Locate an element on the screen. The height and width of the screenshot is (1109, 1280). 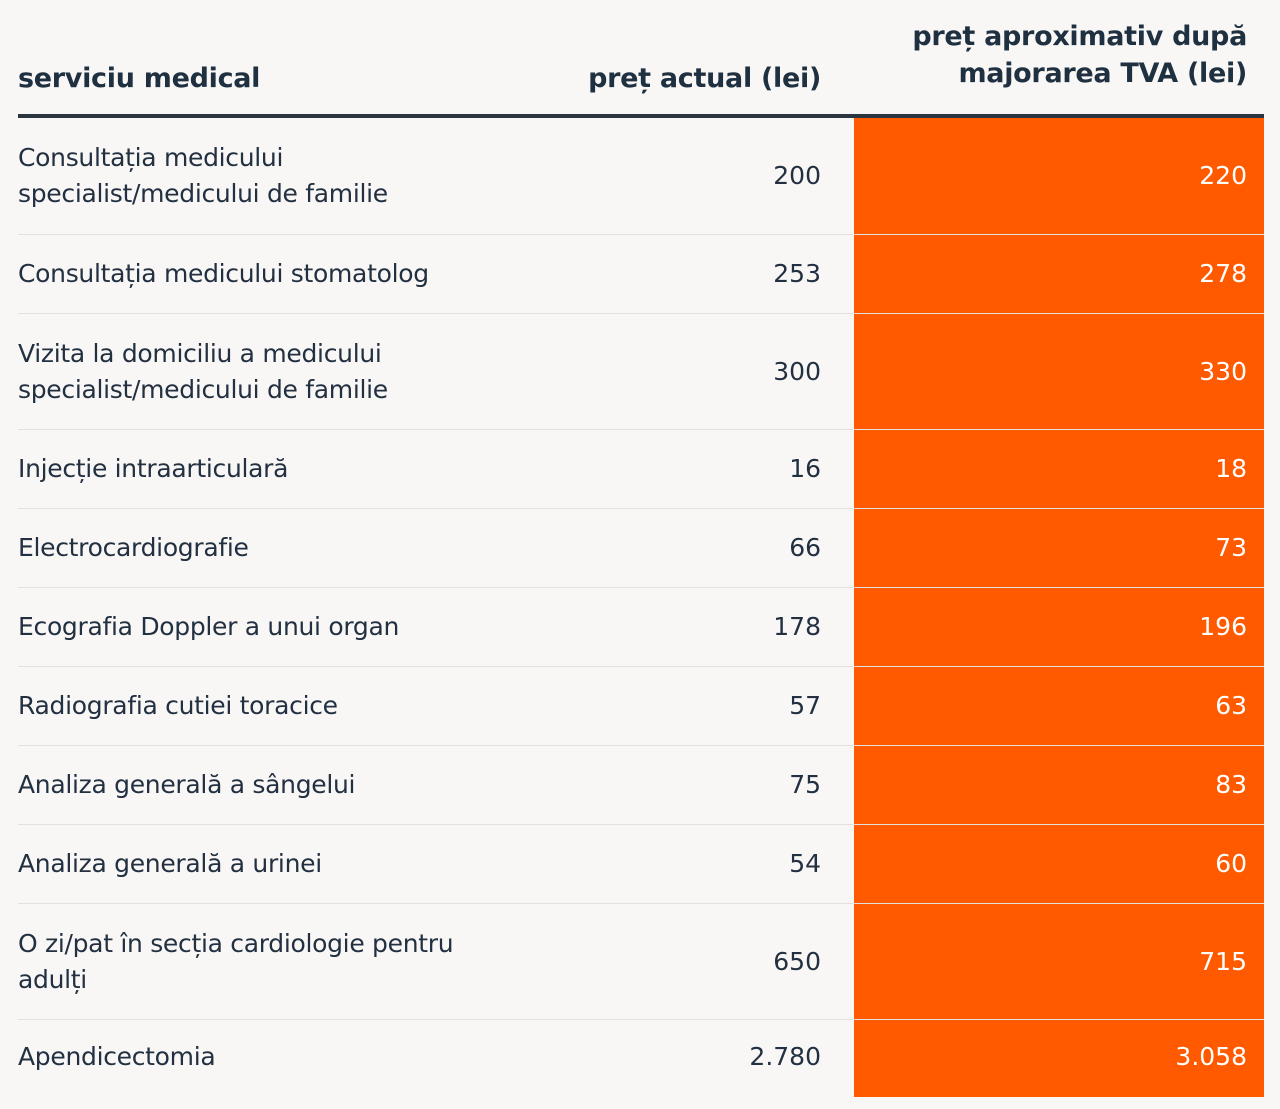
cell-new-price: 3.058 is located at coordinates (1211, 1056).